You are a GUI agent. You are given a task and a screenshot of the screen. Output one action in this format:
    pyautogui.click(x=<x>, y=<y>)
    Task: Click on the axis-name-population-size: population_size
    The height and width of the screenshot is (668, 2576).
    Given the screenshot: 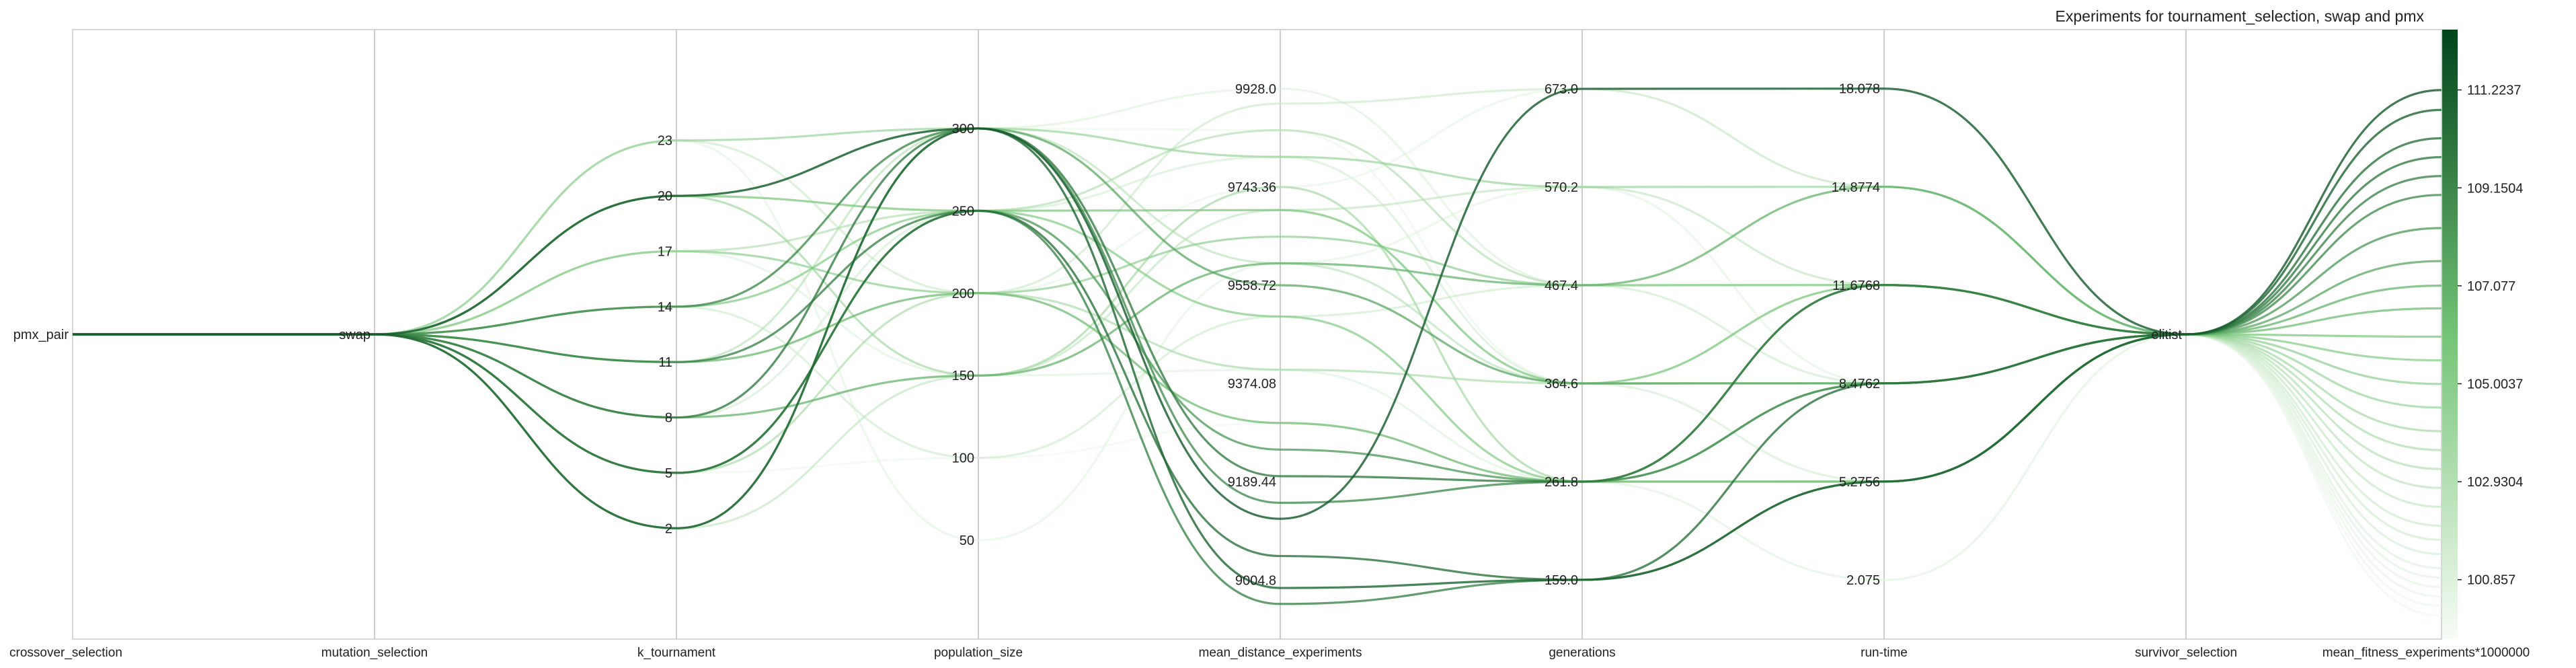 What is the action you would take?
    pyautogui.click(x=978, y=653)
    